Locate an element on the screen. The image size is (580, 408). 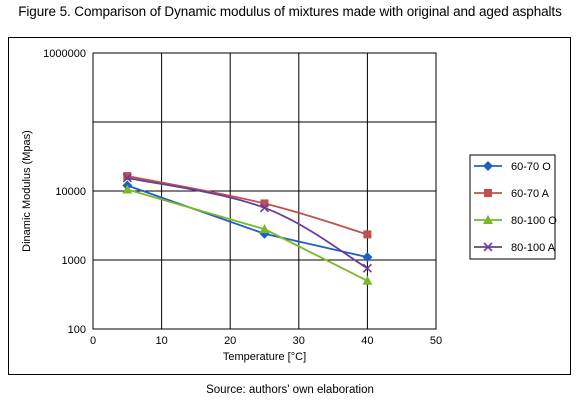
legend-item-60-70-o: 60-70 O is located at coordinates (512, 167).